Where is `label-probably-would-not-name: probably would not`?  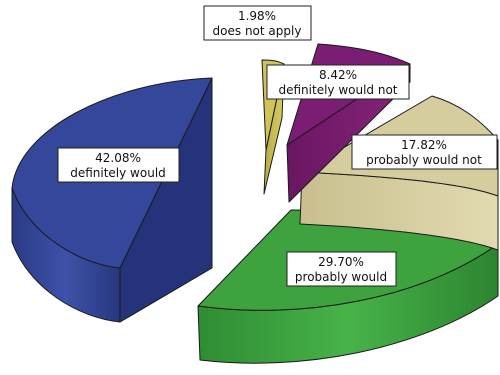
label-probably-would-not-name: probably would not is located at coordinates (424, 160).